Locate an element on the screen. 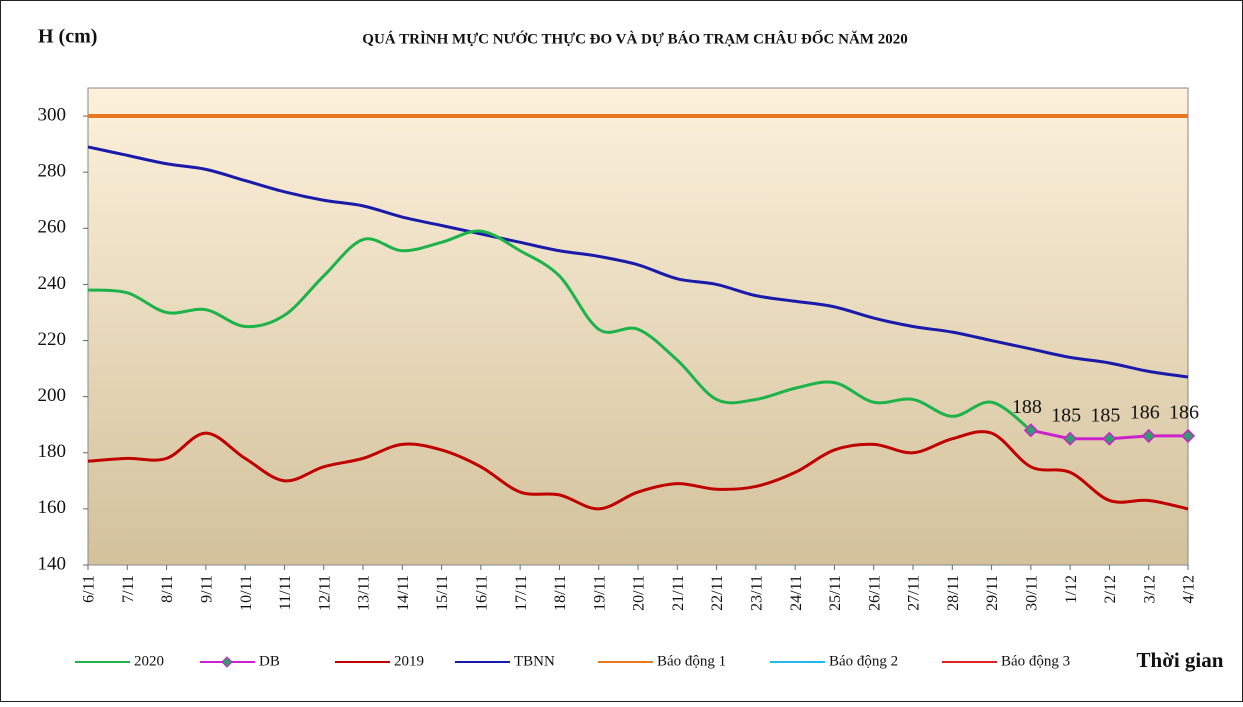 The width and height of the screenshot is (1243, 707). y-tick-label: 300 is located at coordinates (52, 114).